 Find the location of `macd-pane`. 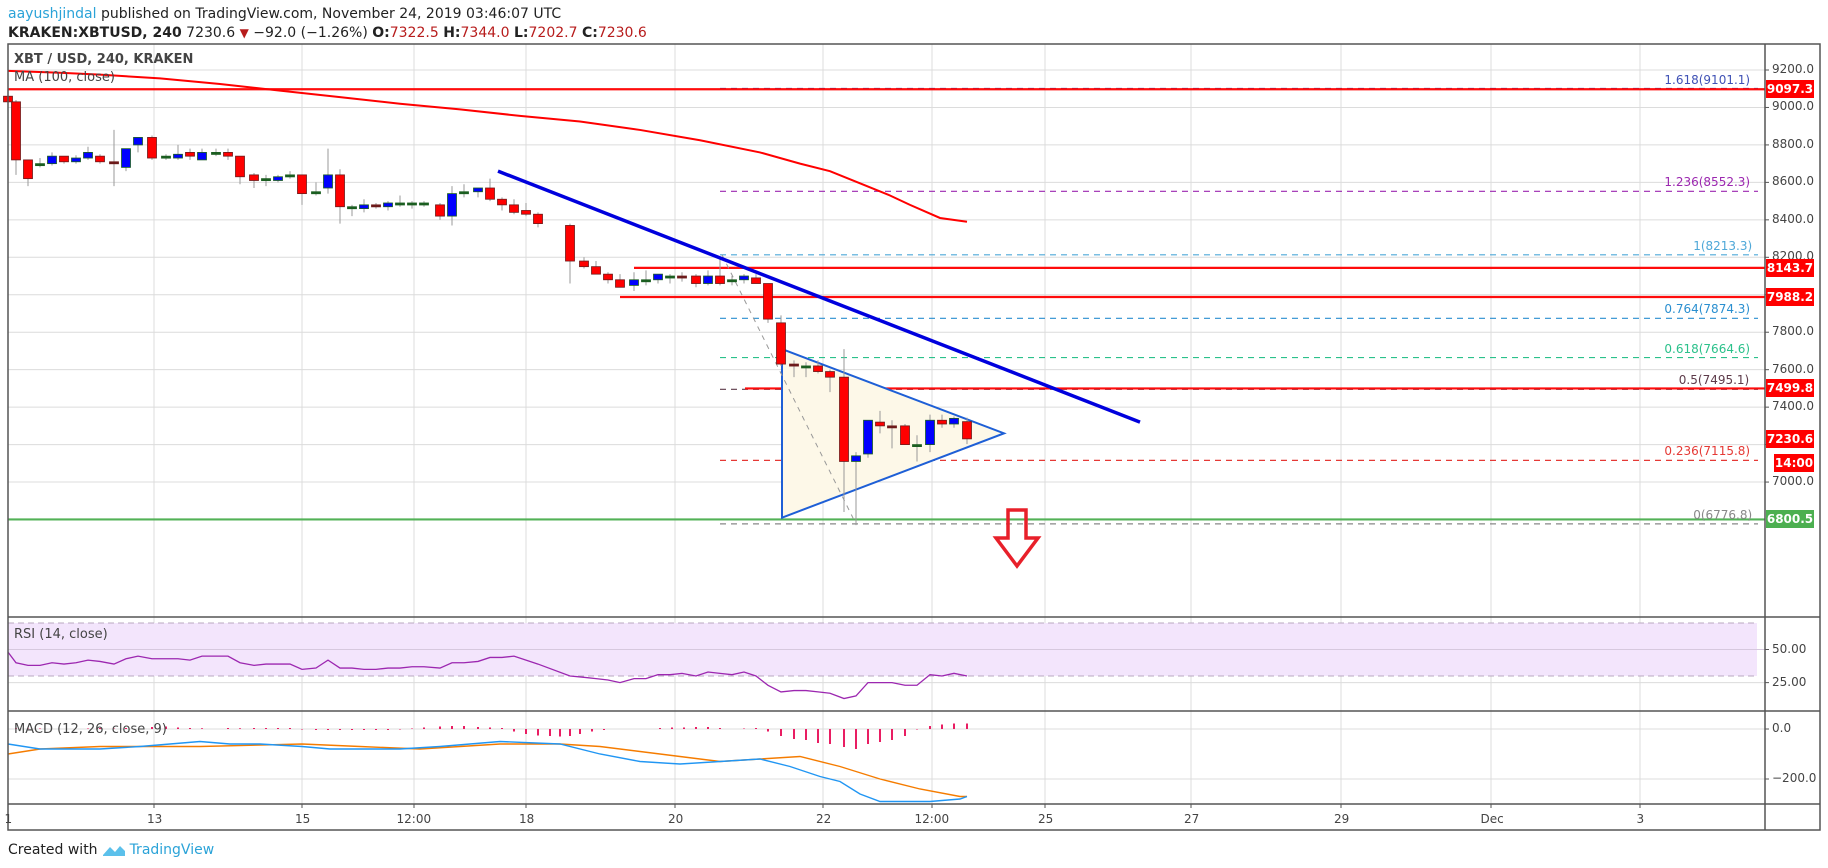

macd-pane is located at coordinates (888, 763).